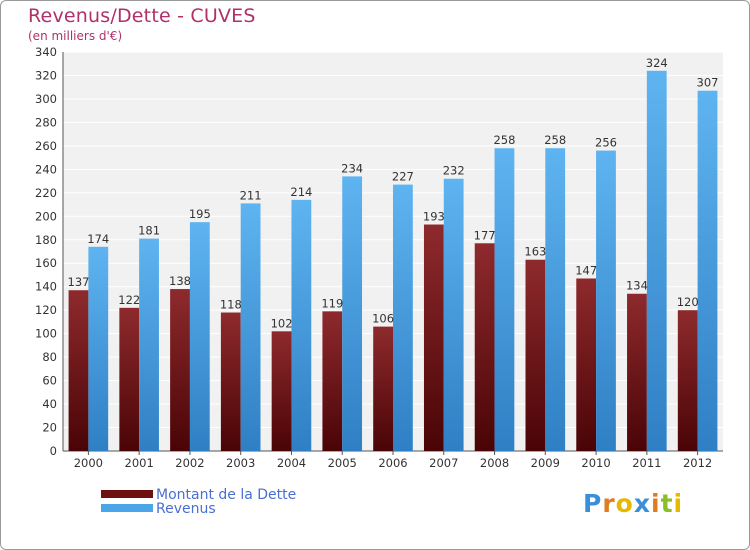 The height and width of the screenshot is (550, 750). What do you see at coordinates (49, 357) in the screenshot?
I see `y-tick-label: 80` at bounding box center [49, 357].